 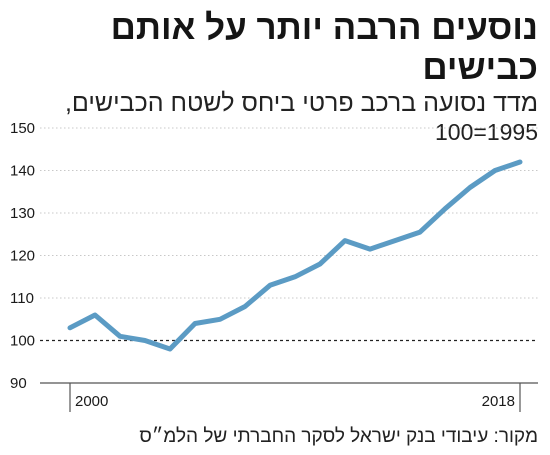 What do you see at coordinates (22, 298) in the screenshot?
I see `y-tick-label-110: 110` at bounding box center [22, 298].